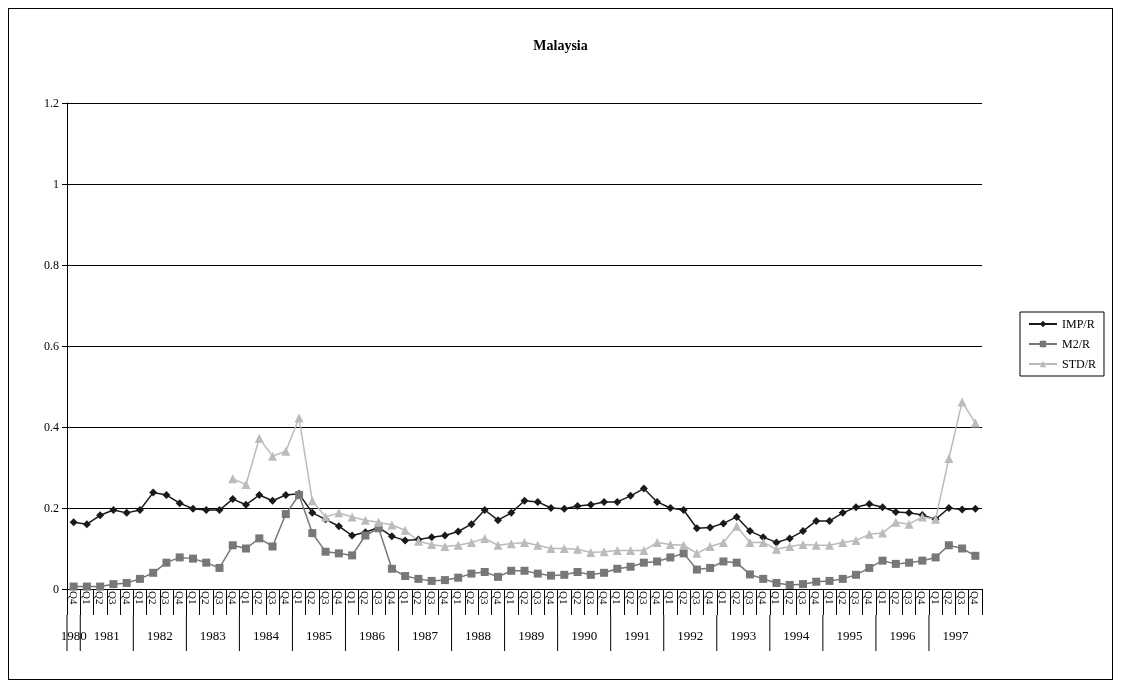 The width and height of the screenshot is (1123, 690). What do you see at coordinates (425, 635) in the screenshot?
I see `text: 1987` at bounding box center [425, 635].